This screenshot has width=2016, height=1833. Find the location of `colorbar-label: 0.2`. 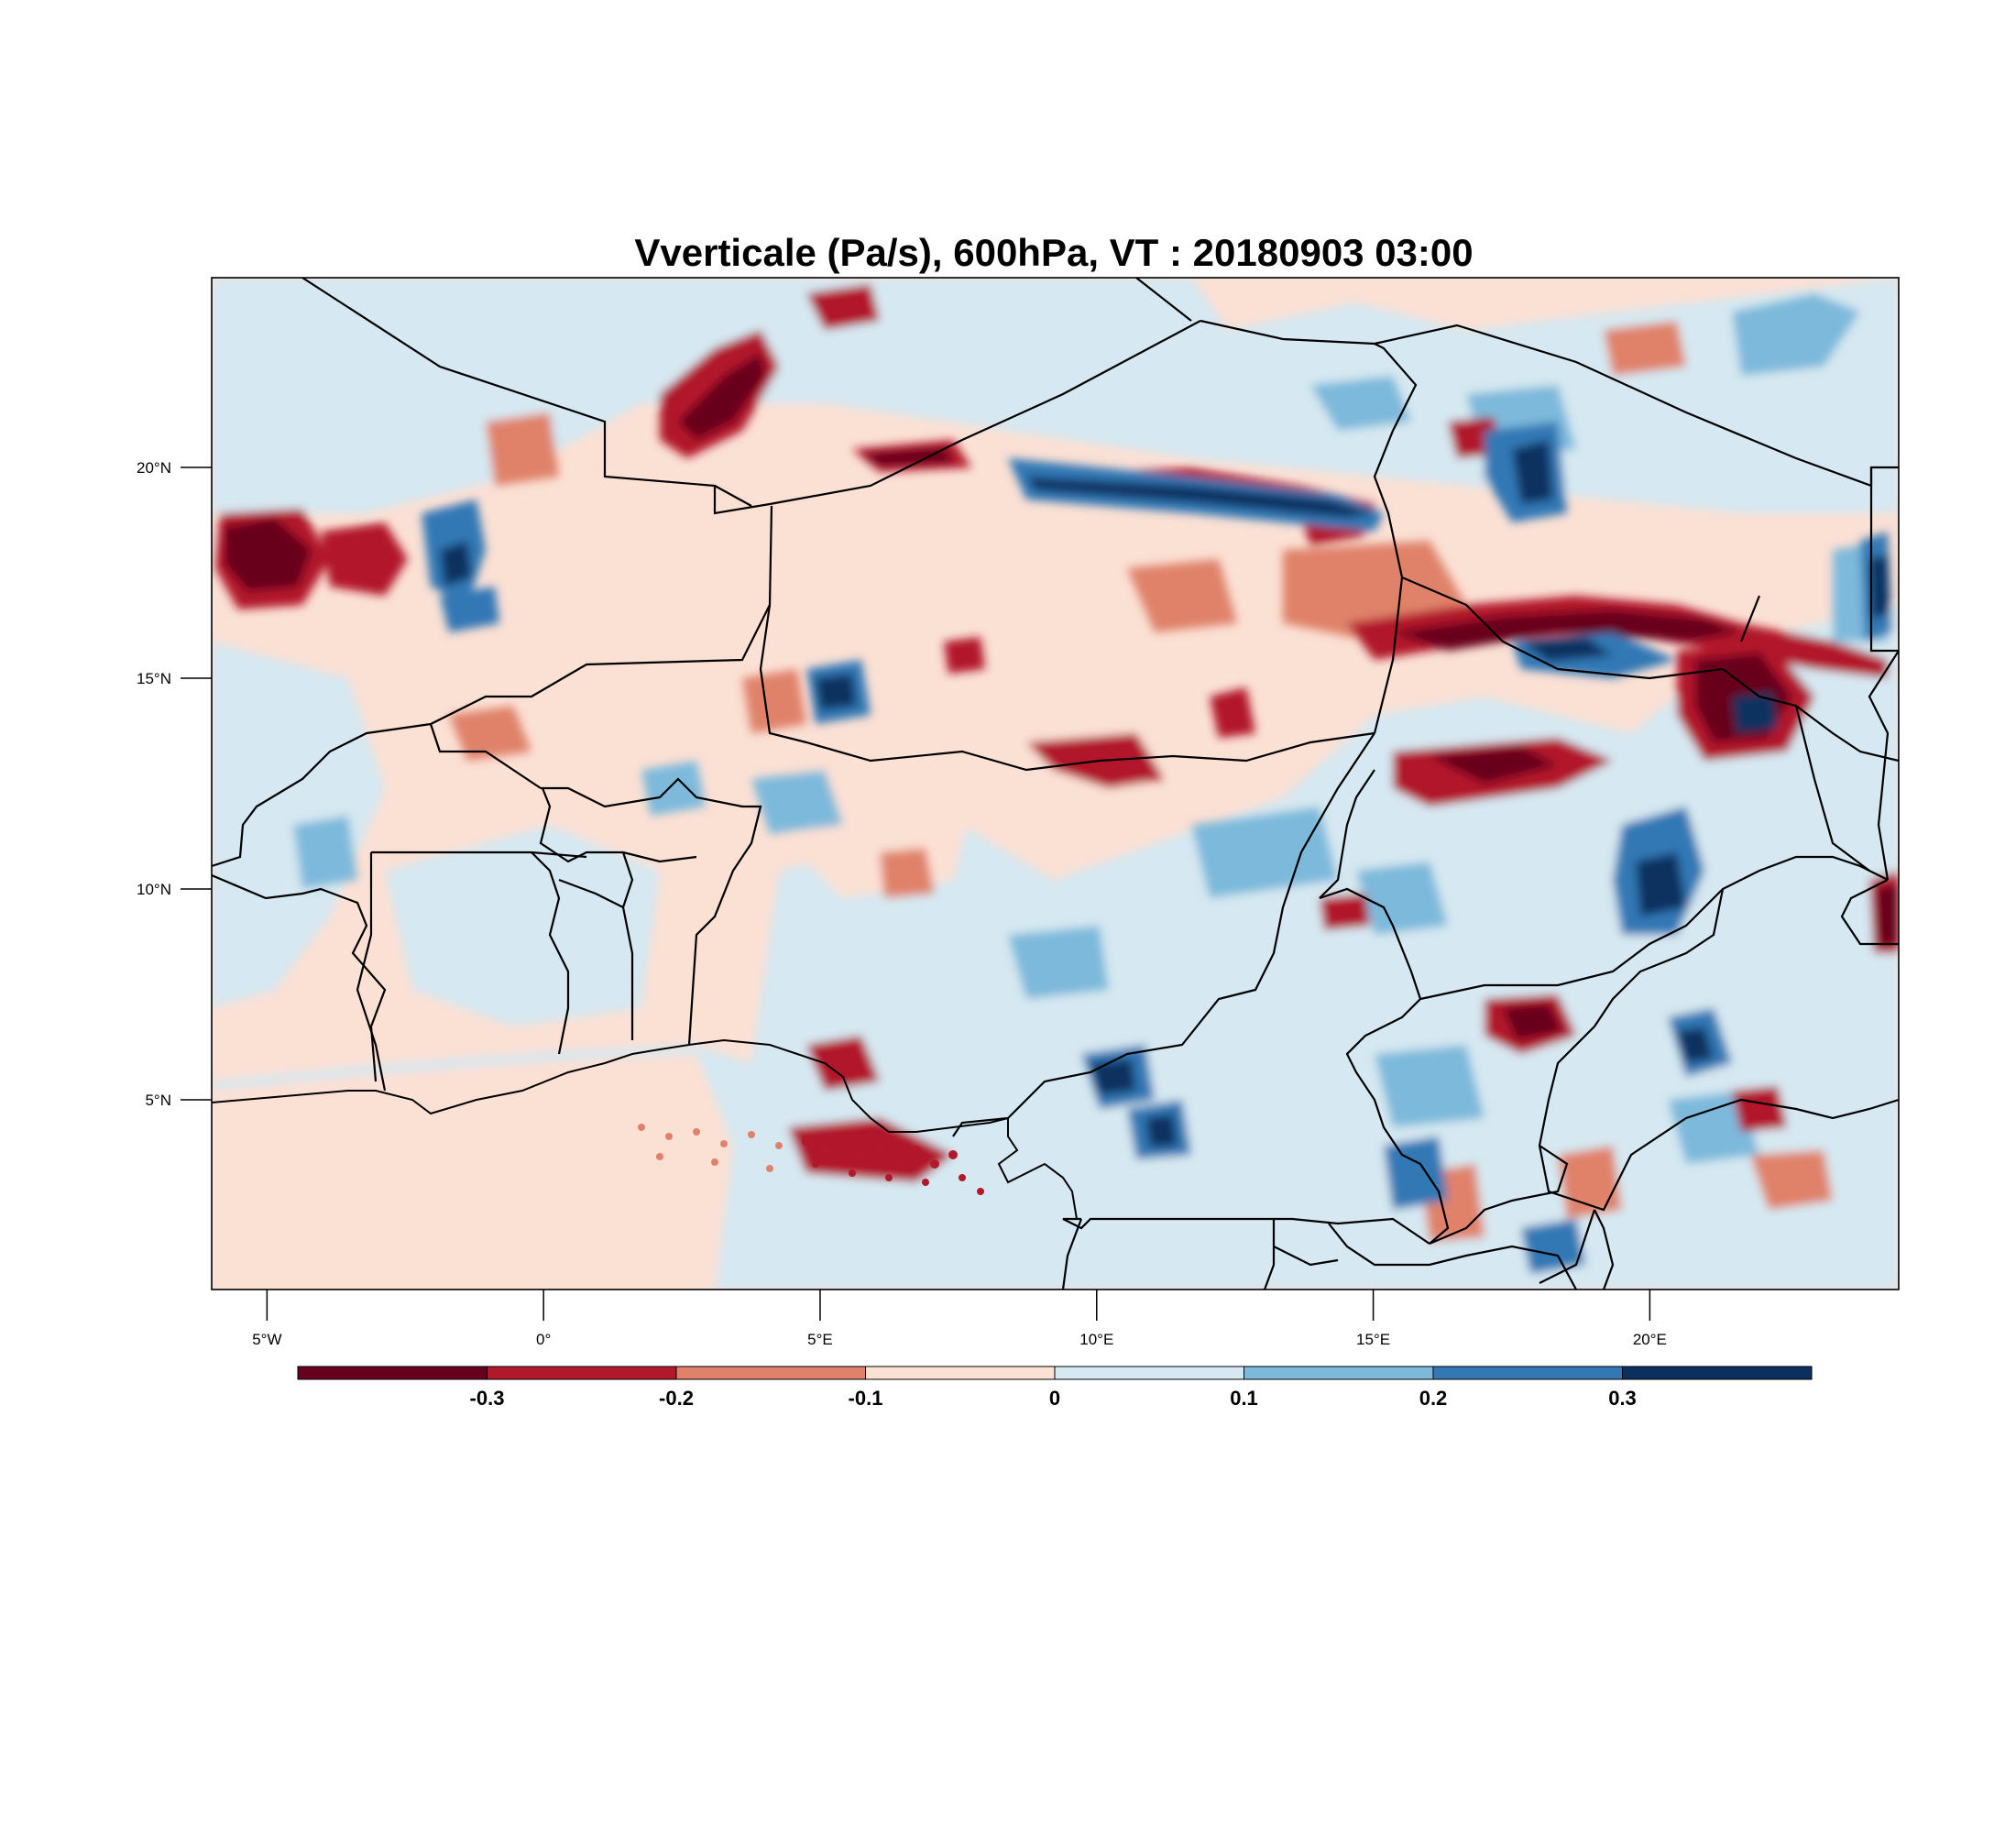

colorbar-label: 0.2 is located at coordinates (1433, 1398).